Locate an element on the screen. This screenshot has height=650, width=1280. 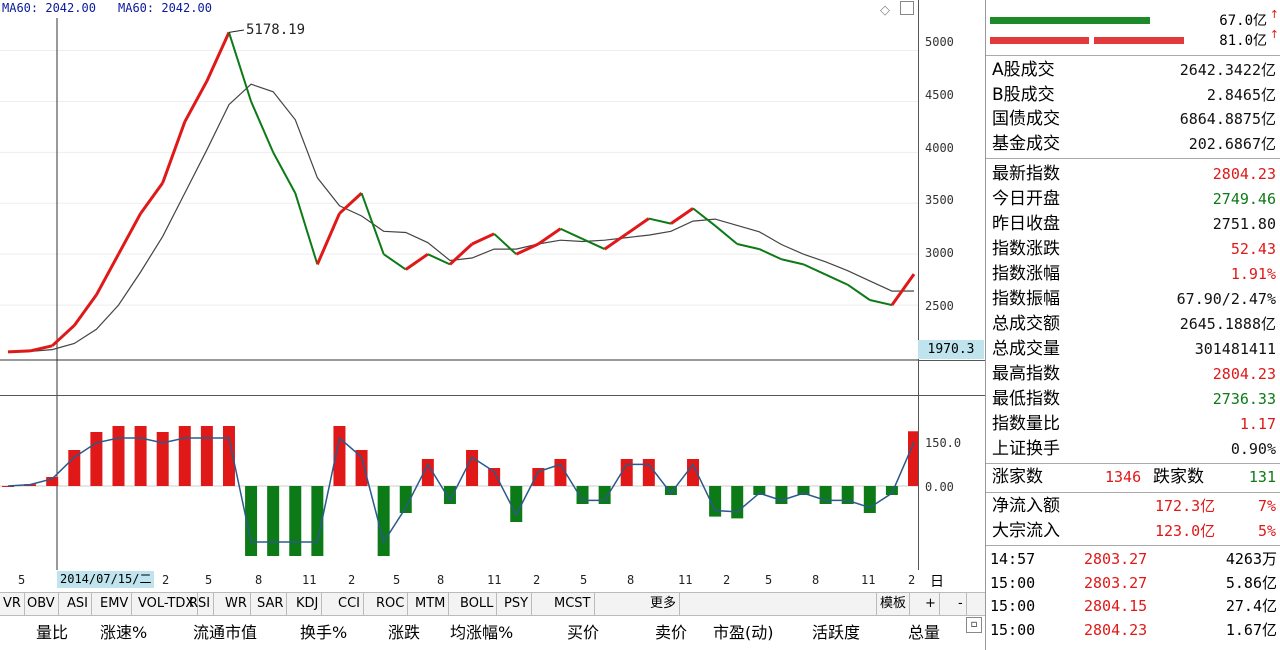
tick-price: 2804.23 is located at coordinates (1116, 629).